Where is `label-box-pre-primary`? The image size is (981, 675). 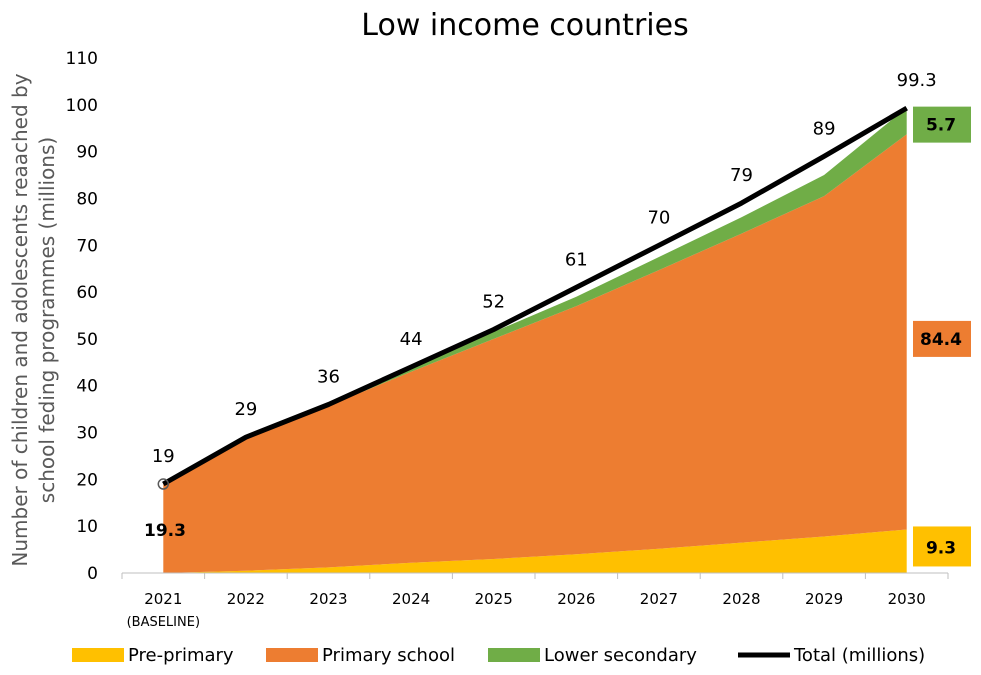 label-box-pre-primary is located at coordinates (942, 546).